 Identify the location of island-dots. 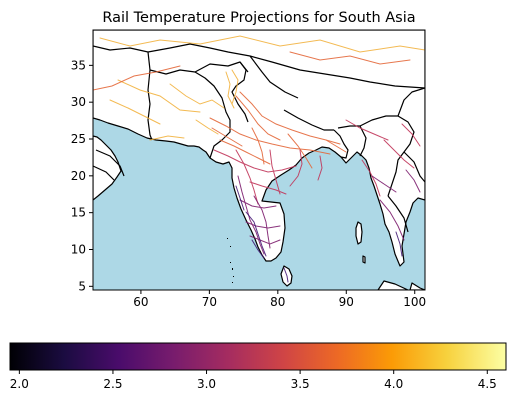
(230, 260).